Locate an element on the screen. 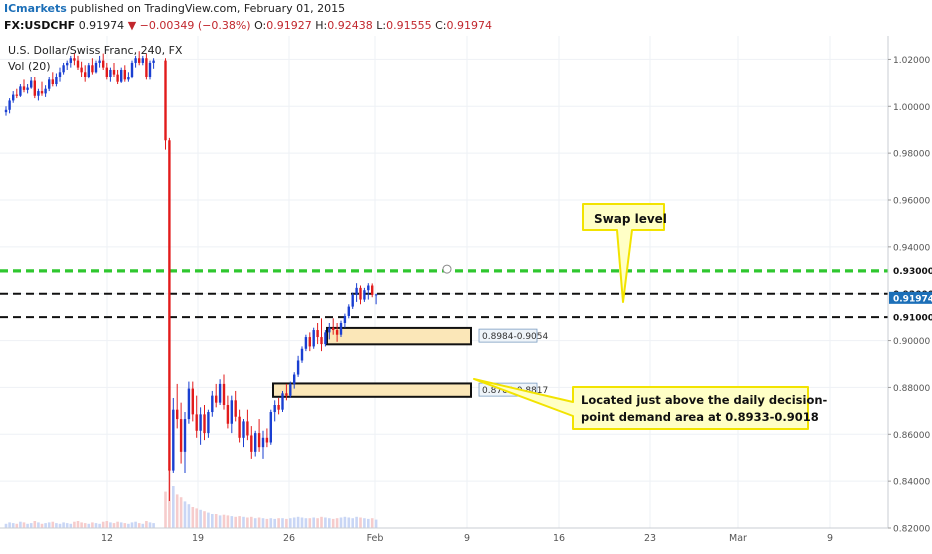 The image size is (932, 554). low-value: 0.91555 is located at coordinates (409, 25).